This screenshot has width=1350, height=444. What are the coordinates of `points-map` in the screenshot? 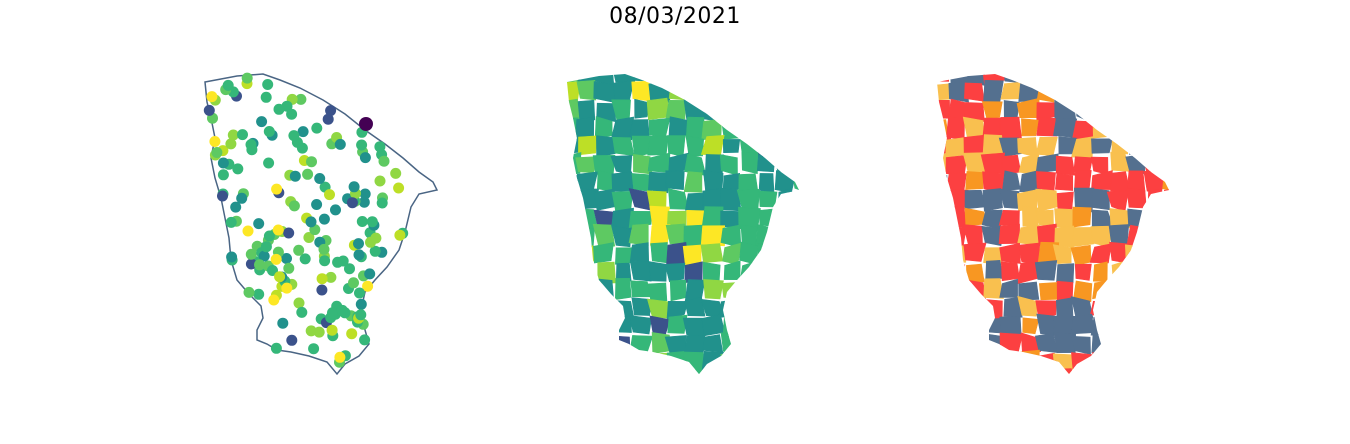 It's located at (320, 223).